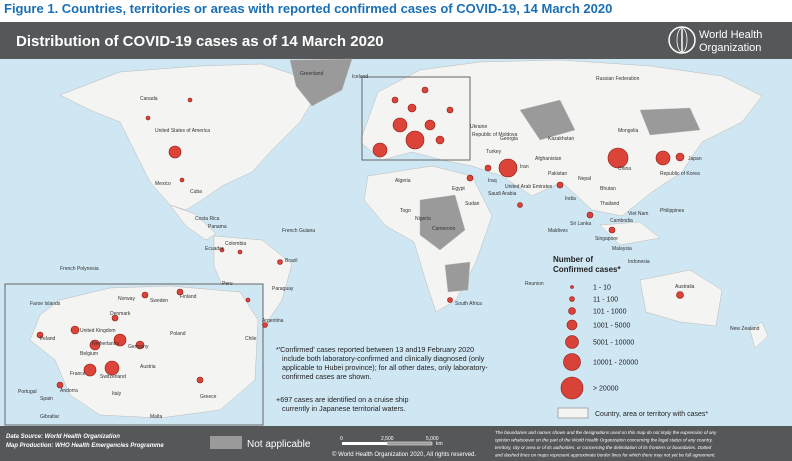  I want to click on country-label: Cambodia, so click(621, 221).